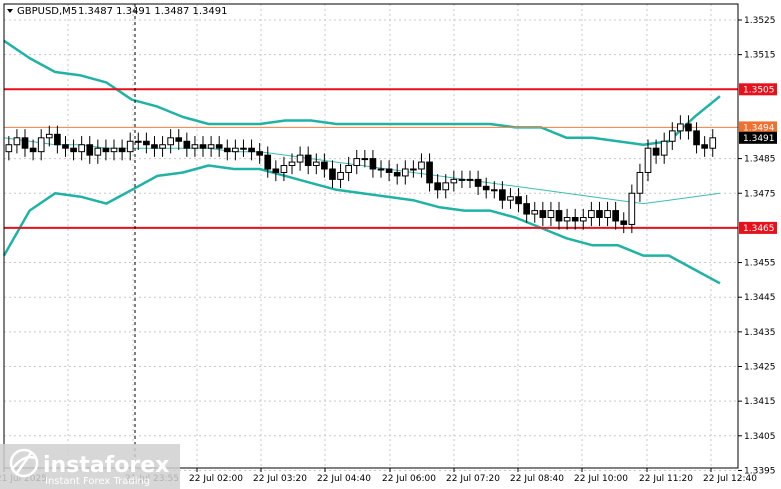 This screenshot has height=489, width=781. Describe the element at coordinates (760, 368) in the screenshot. I see `y-tick-label: 1.3425` at that location.